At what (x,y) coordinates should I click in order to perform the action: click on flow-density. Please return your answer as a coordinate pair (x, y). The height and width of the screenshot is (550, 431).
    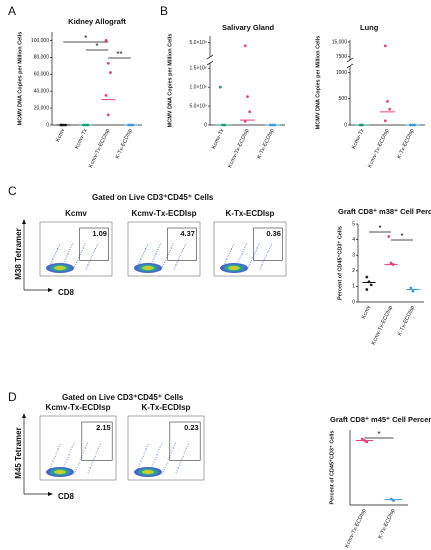
    Looking at the image, I should click on (148, 268).